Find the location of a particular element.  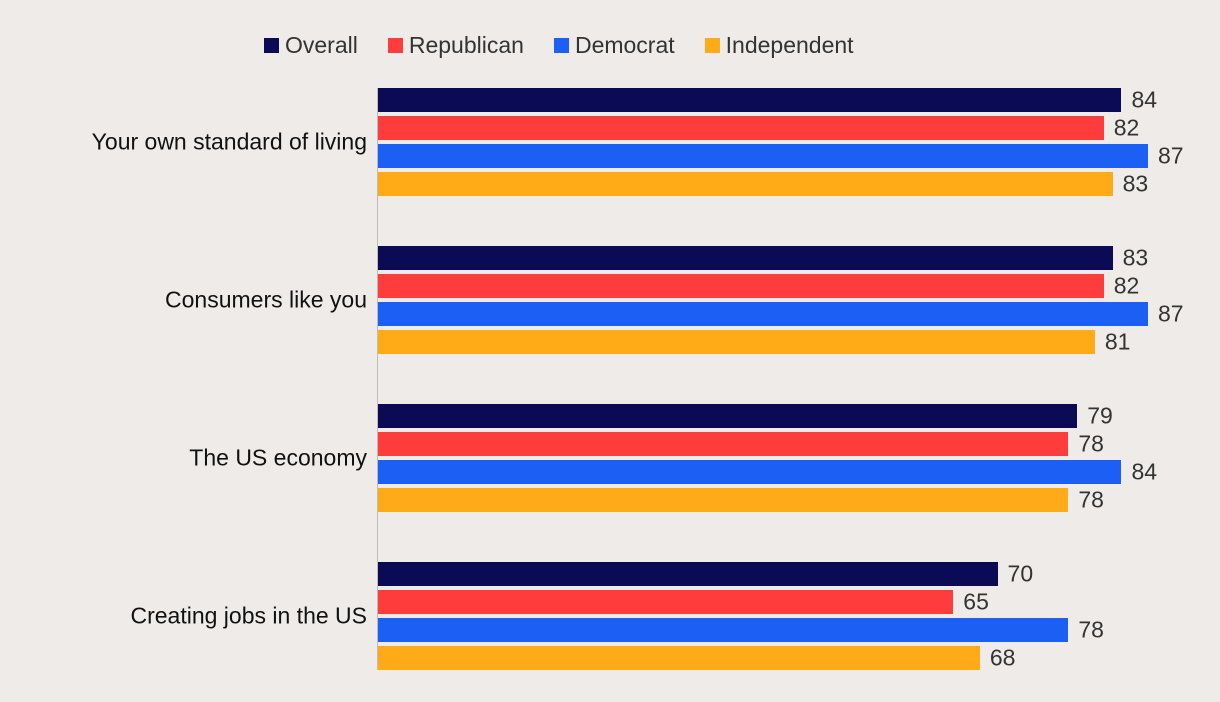

legend-swatch-independent is located at coordinates (712, 45).